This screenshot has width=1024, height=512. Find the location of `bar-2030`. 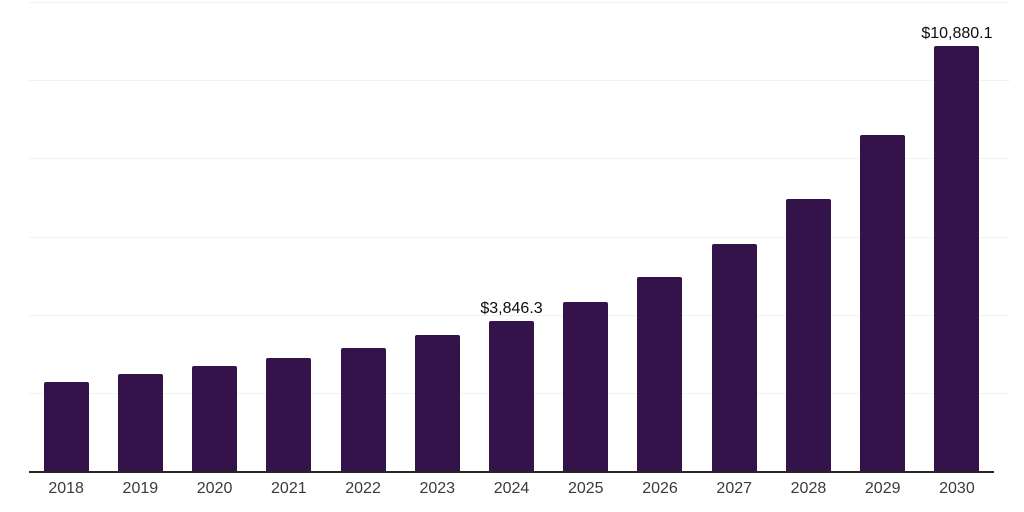

bar-2030 is located at coordinates (957, 258).